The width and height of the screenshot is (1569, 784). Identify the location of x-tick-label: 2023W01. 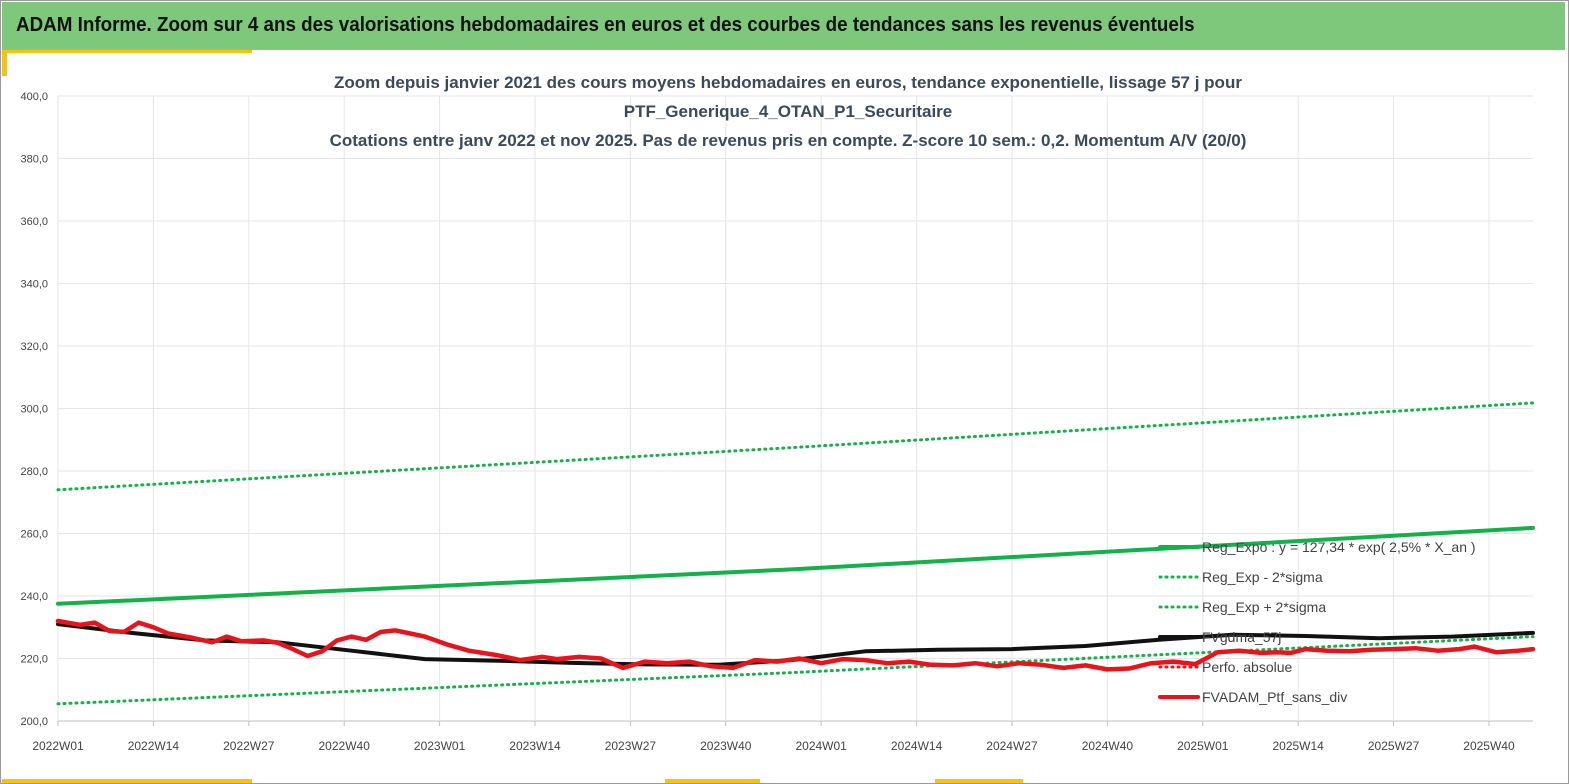
(440, 746).